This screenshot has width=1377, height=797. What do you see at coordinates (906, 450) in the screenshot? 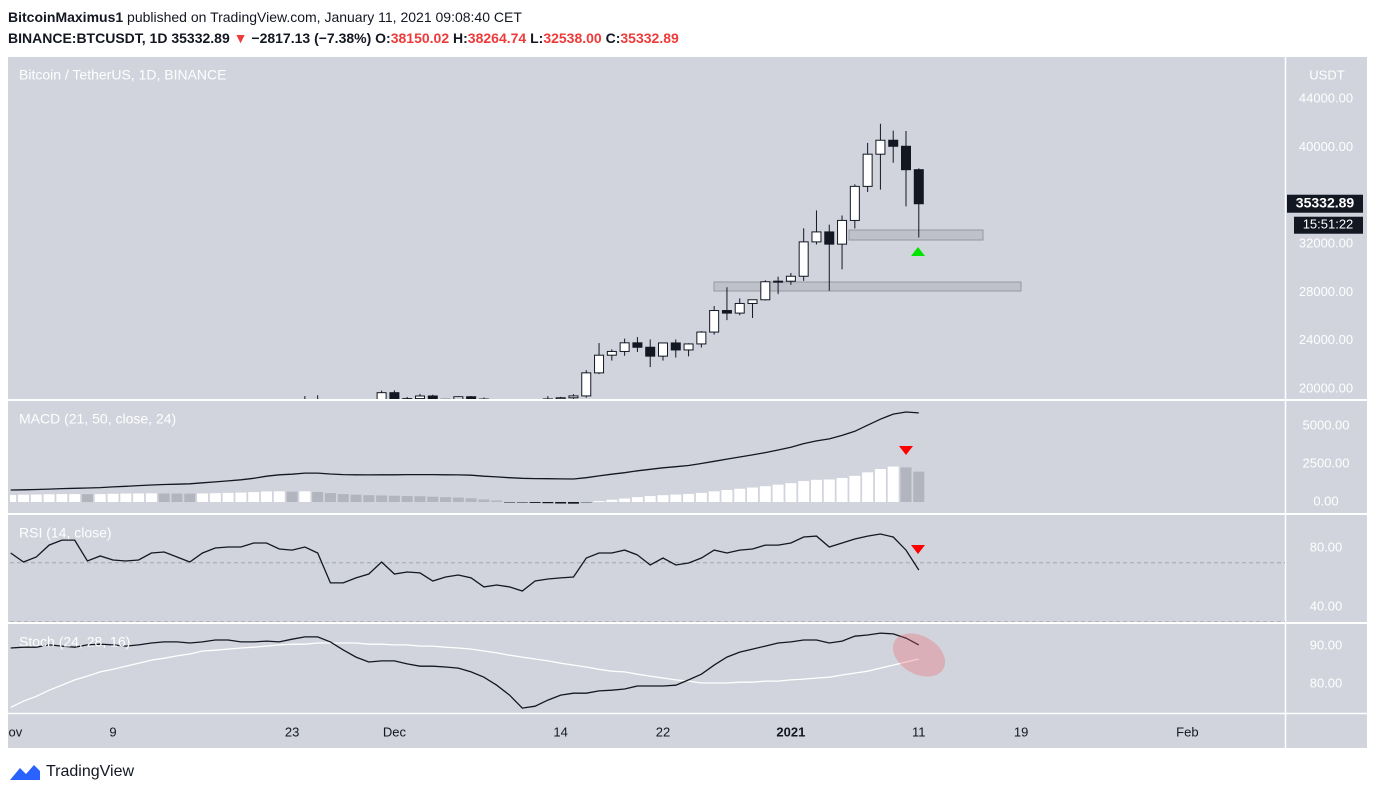
I see `down-arrow` at bounding box center [906, 450].